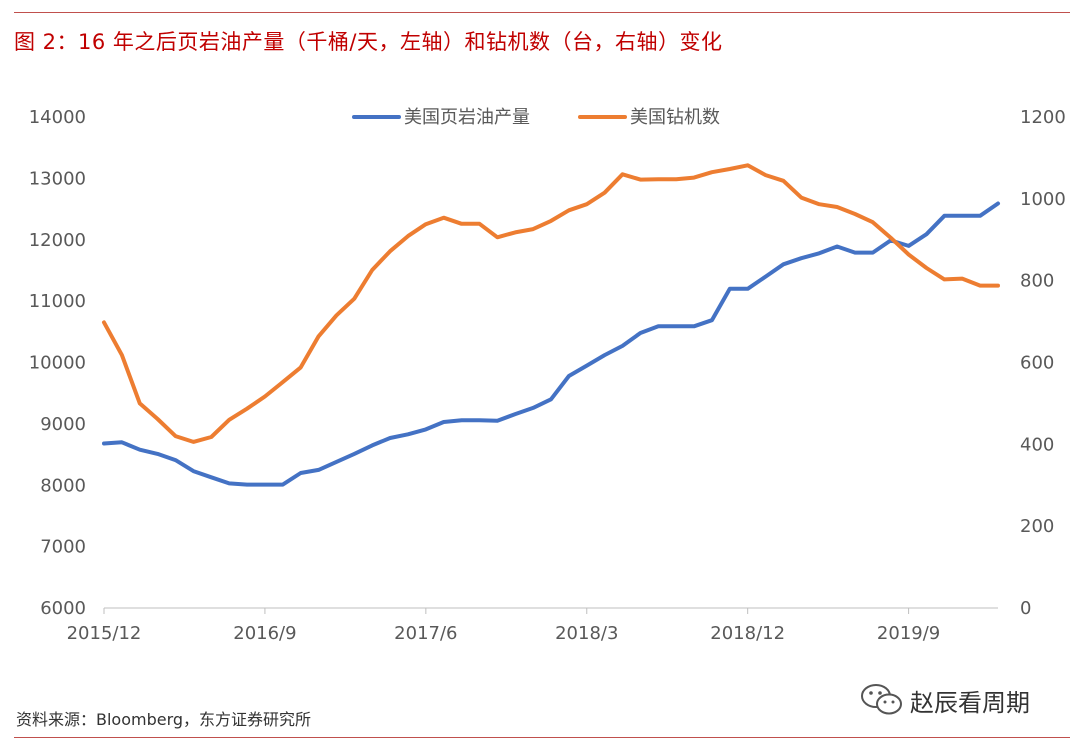  I want to click on y-left-tick-label: 6000, so click(63, 608).